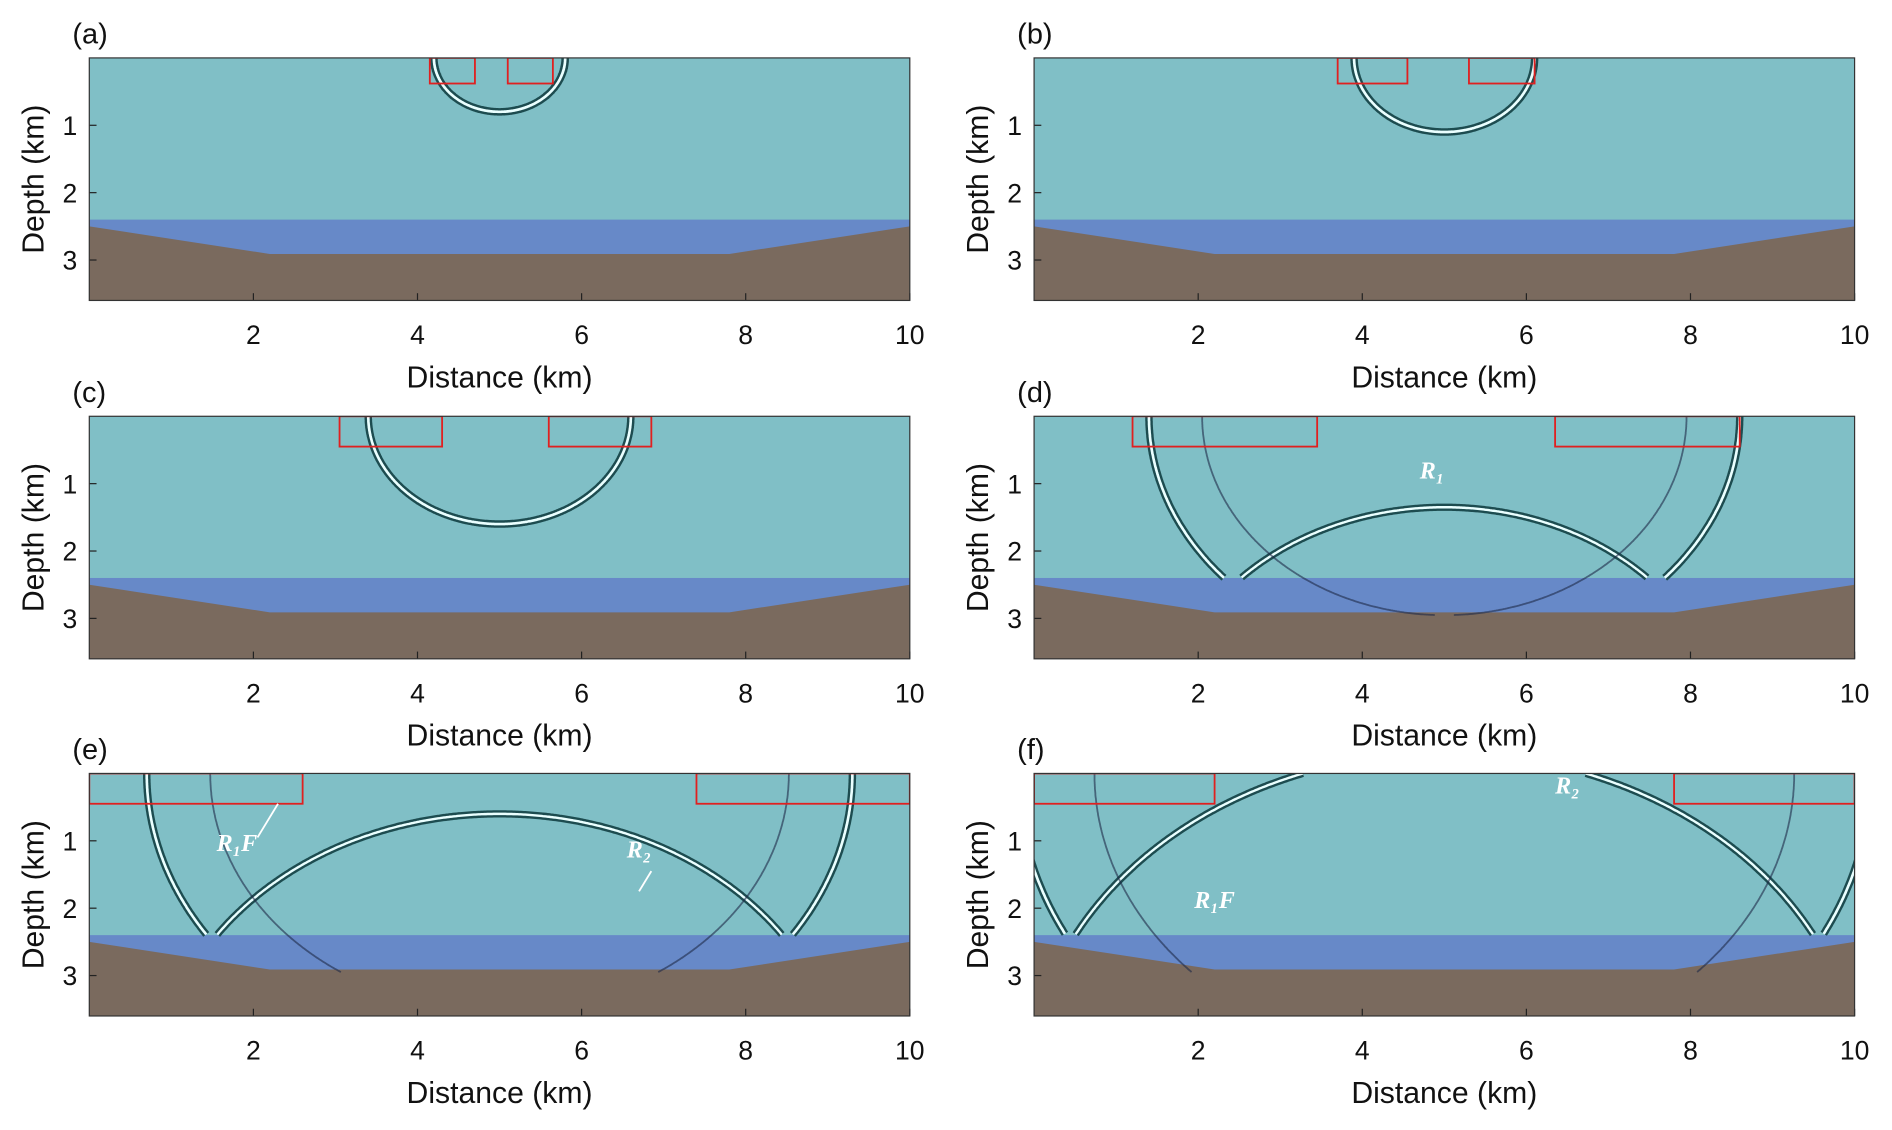  Describe the element at coordinates (89, 393) in the screenshot. I see `panel-label: (c)` at that location.